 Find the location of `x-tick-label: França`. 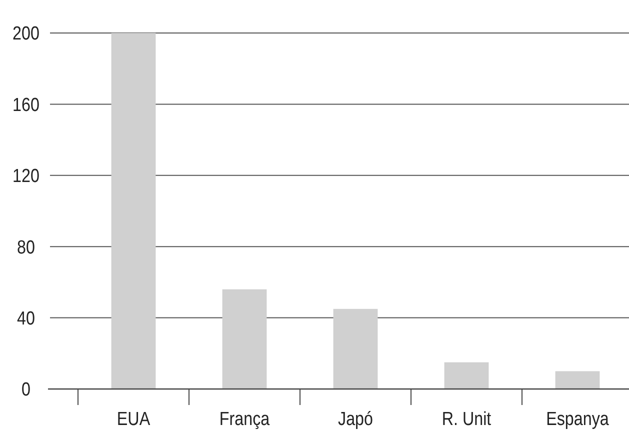

x-tick-label: França is located at coordinates (244, 419).